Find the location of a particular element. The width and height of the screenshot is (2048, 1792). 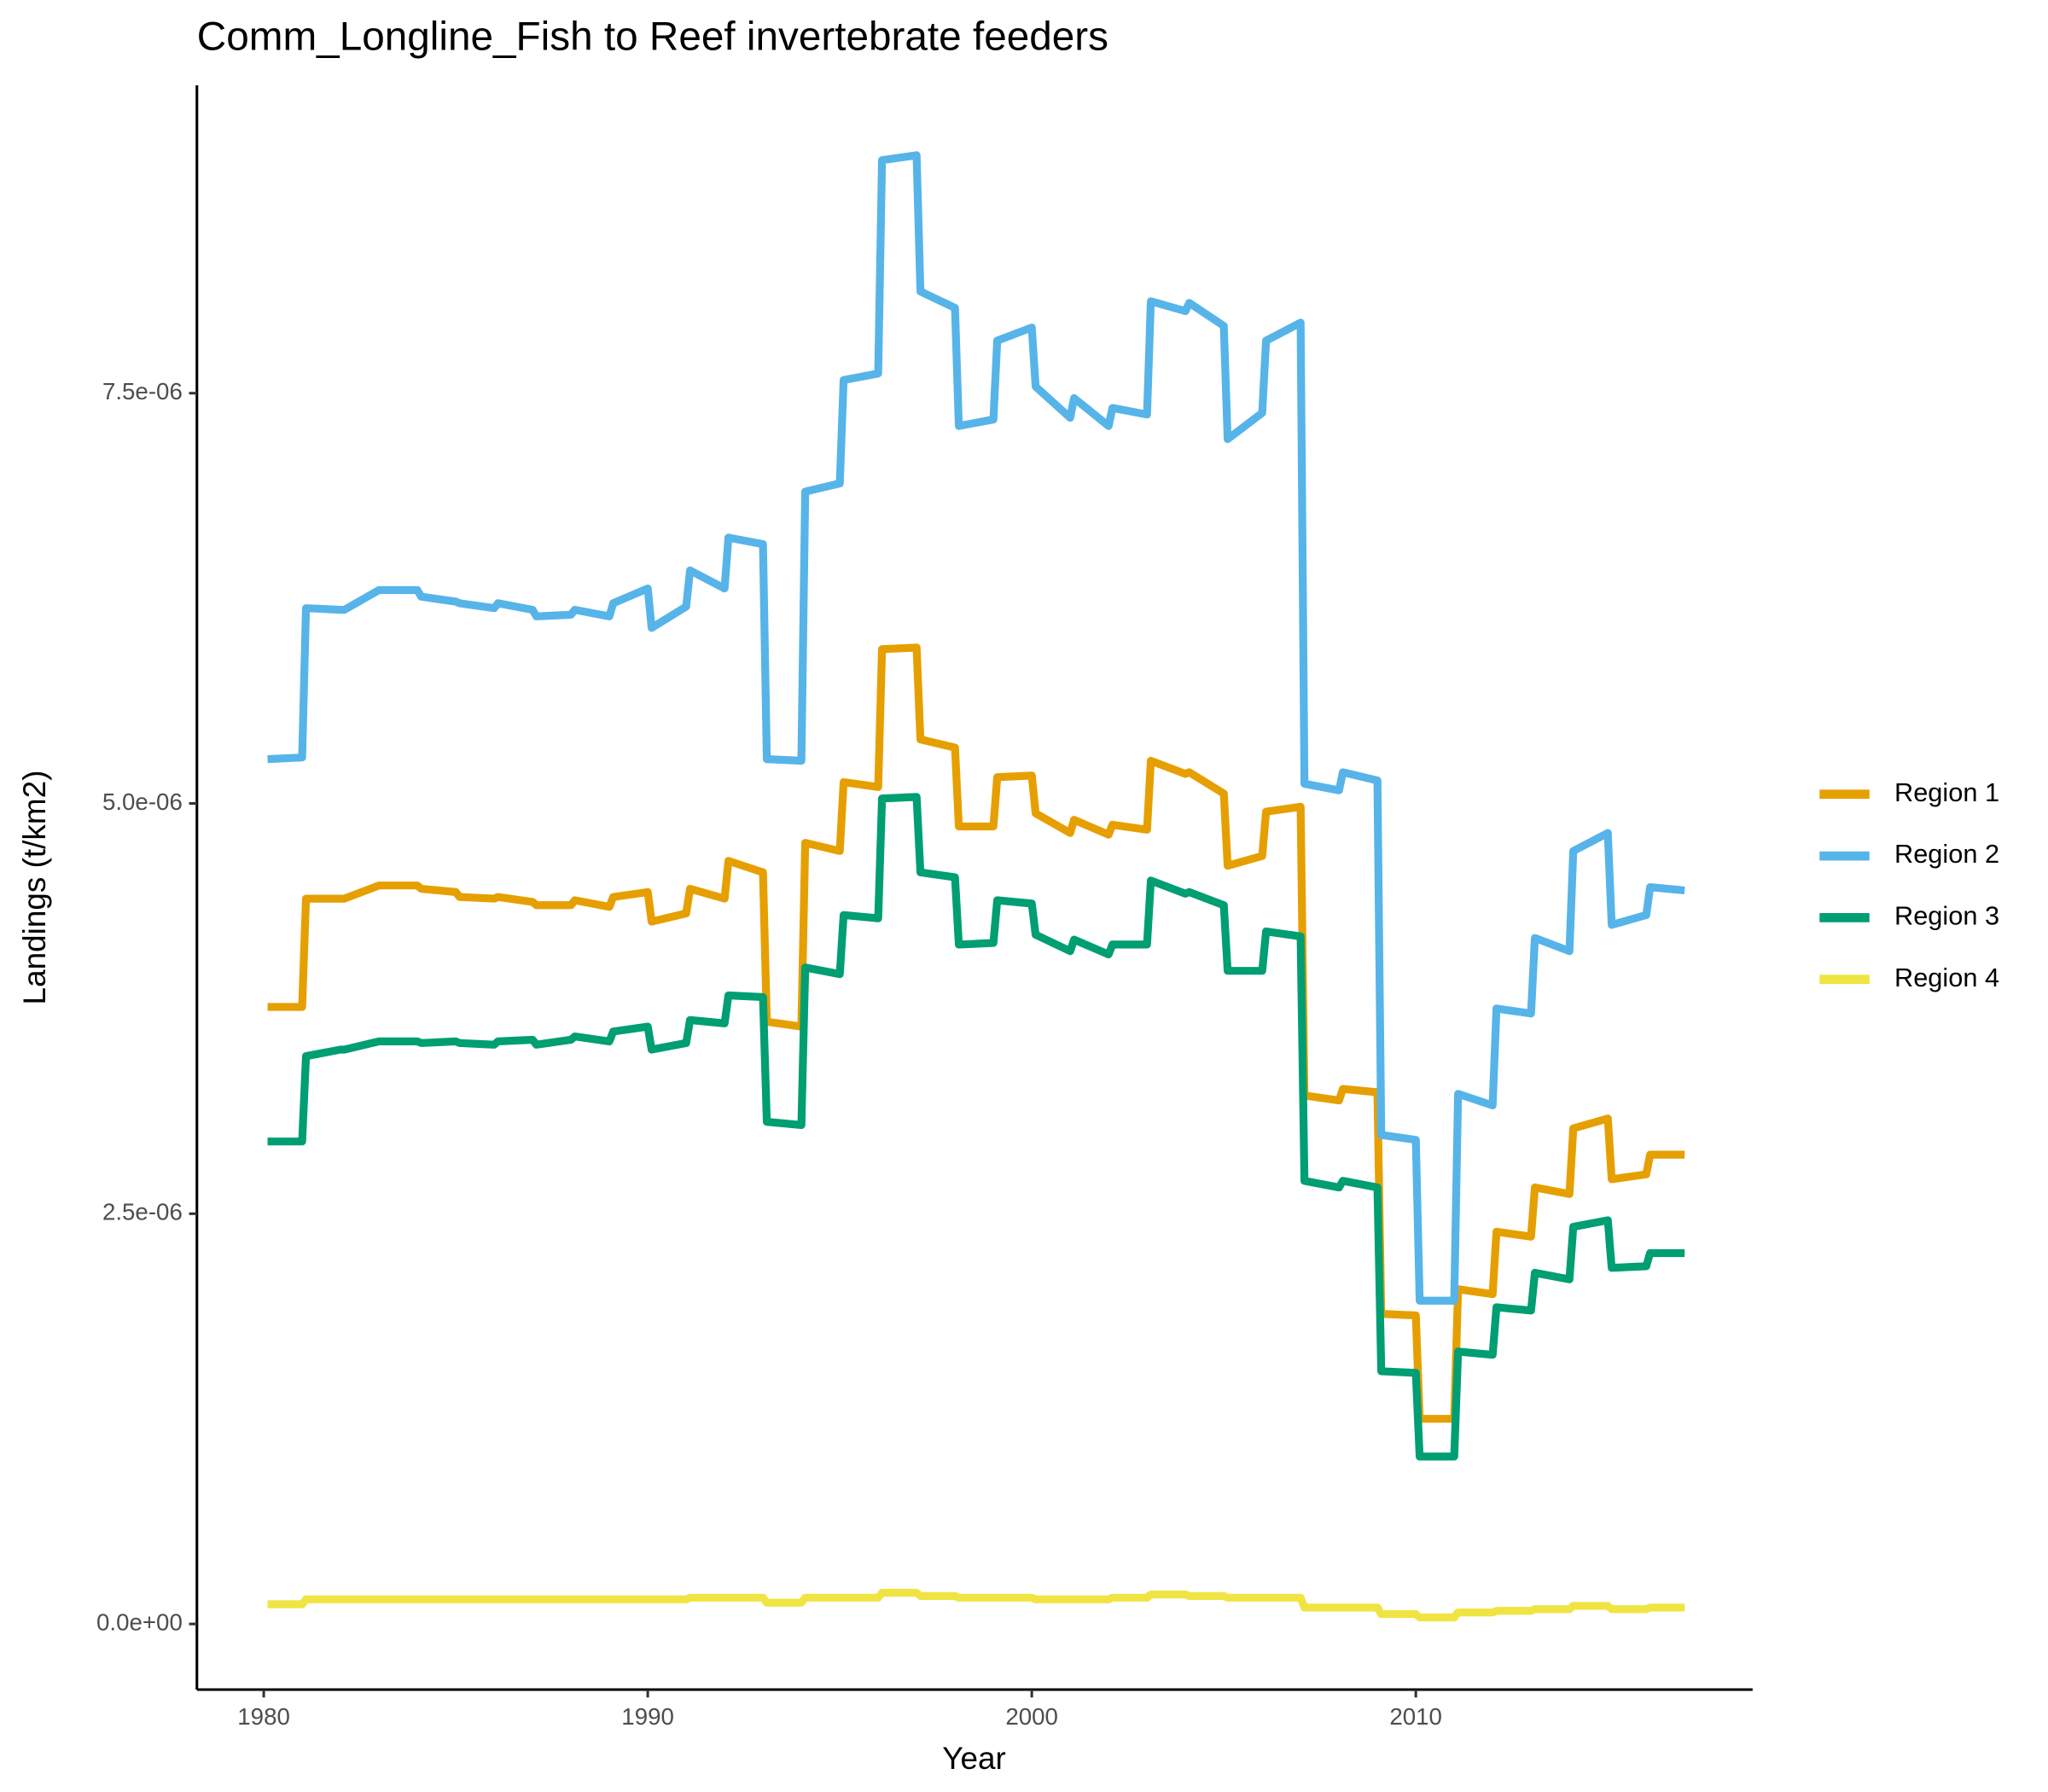

y-tick-label: 2.5e-06 is located at coordinates (142, 1212).